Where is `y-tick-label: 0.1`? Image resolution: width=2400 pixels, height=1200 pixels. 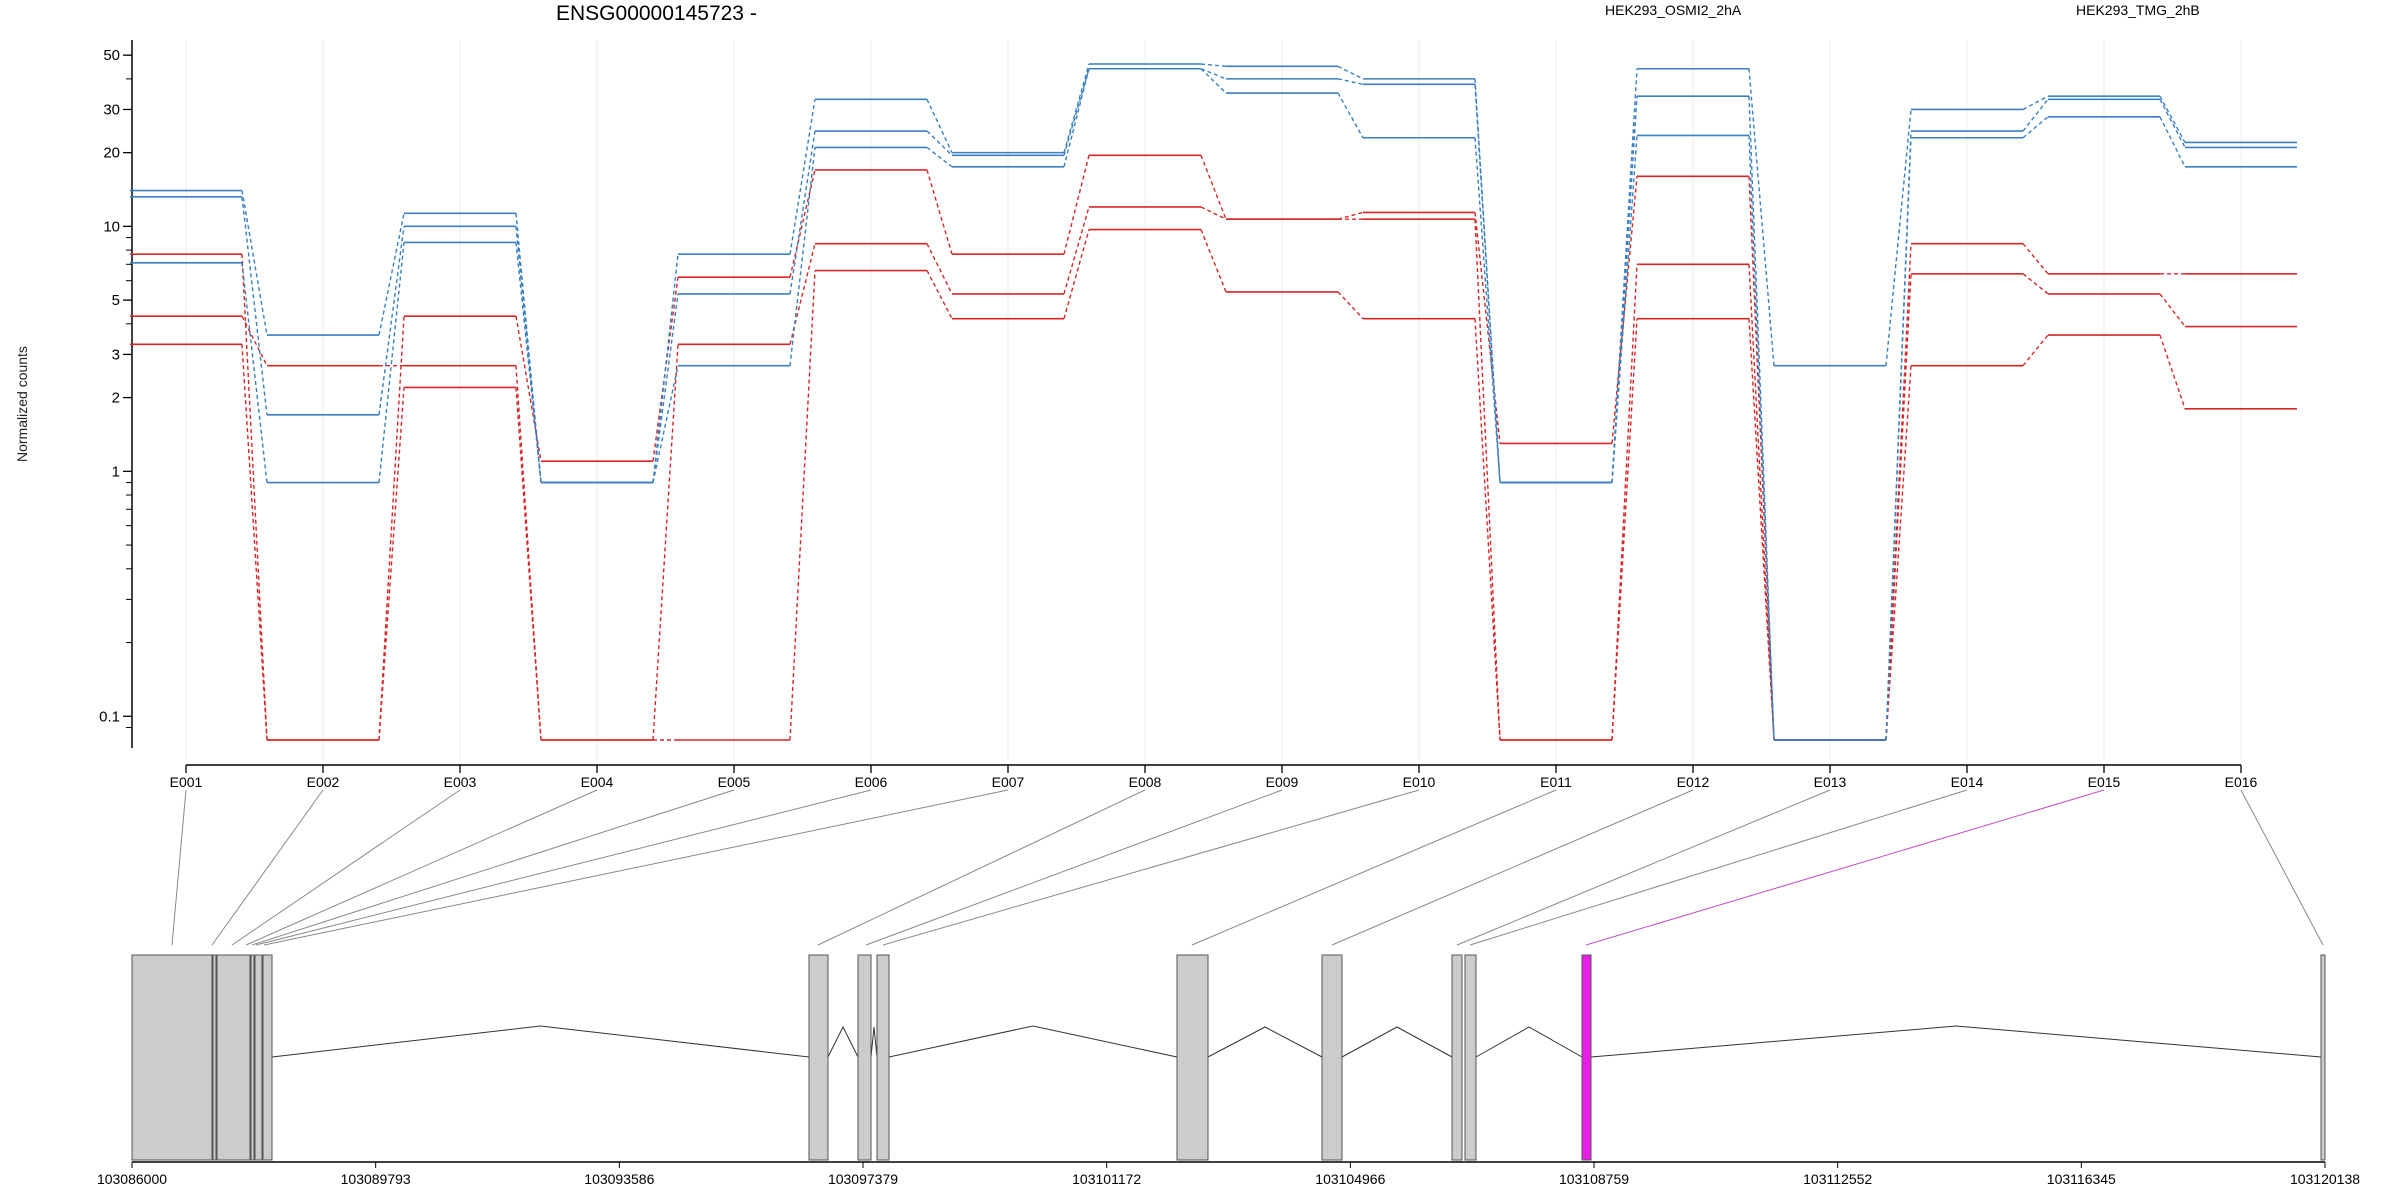 y-tick-label: 0.1 is located at coordinates (109, 716).